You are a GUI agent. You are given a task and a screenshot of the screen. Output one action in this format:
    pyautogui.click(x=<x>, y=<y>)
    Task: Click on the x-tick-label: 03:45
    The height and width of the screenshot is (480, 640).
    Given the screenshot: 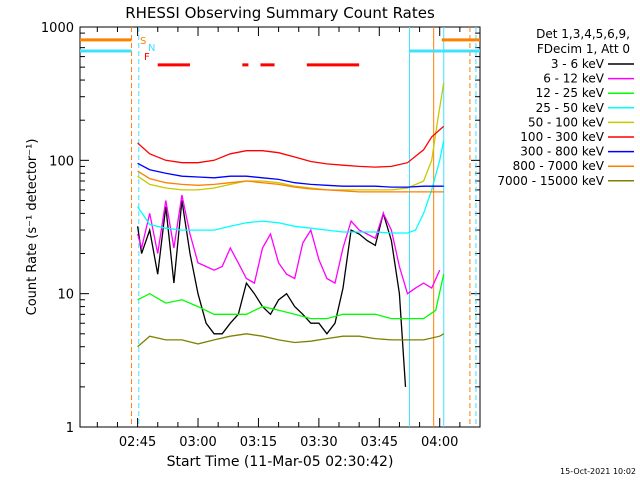 What is the action you would take?
    pyautogui.click(x=379, y=442)
    